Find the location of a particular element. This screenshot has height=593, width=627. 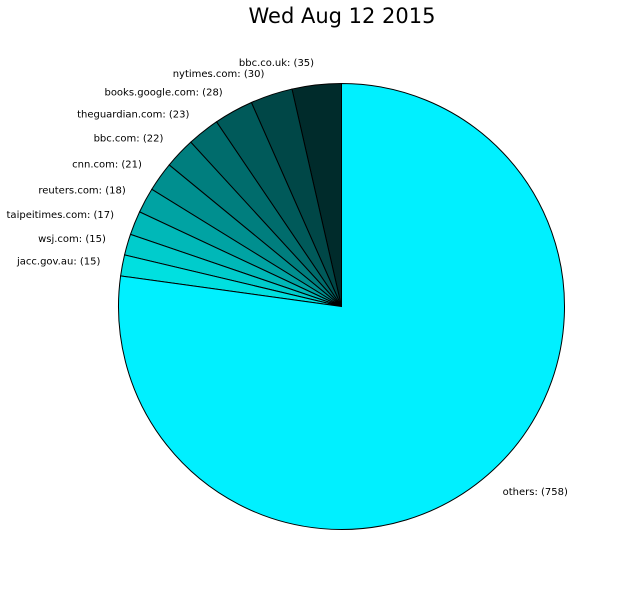

pie-label-jacc-gov-au: jacc.gov.au: (15) is located at coordinates (58, 262).